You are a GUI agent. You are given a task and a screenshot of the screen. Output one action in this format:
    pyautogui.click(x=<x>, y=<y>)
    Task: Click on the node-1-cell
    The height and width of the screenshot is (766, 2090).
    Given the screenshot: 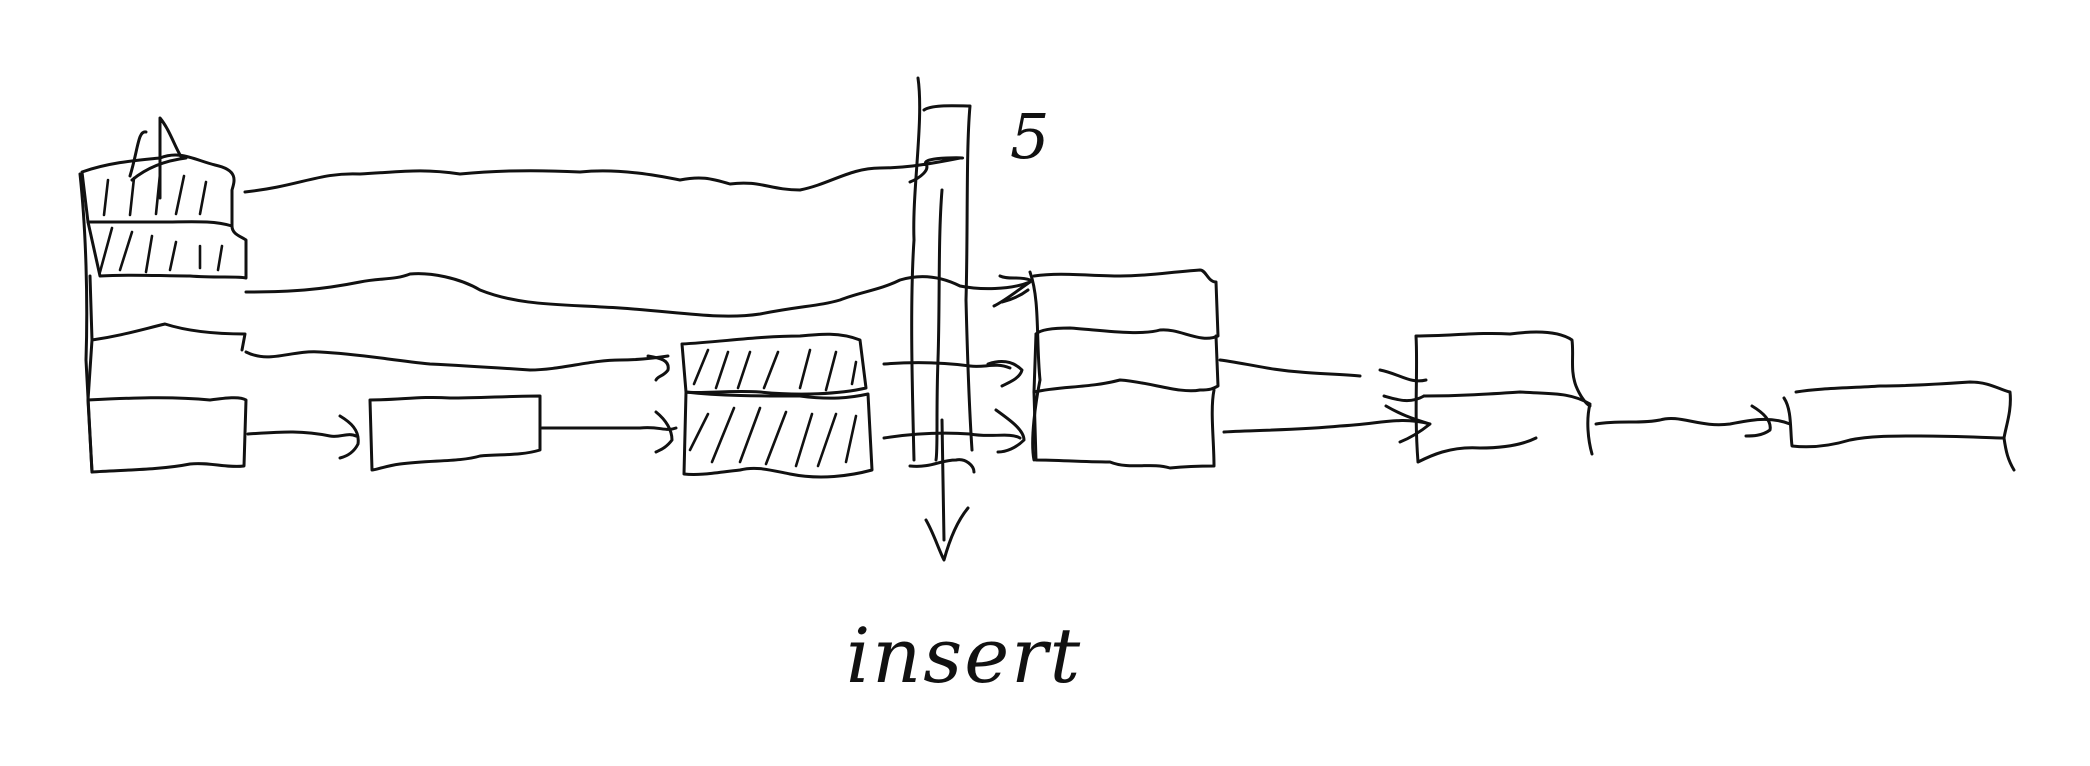 What is the action you would take?
    pyautogui.click(x=455, y=433)
    